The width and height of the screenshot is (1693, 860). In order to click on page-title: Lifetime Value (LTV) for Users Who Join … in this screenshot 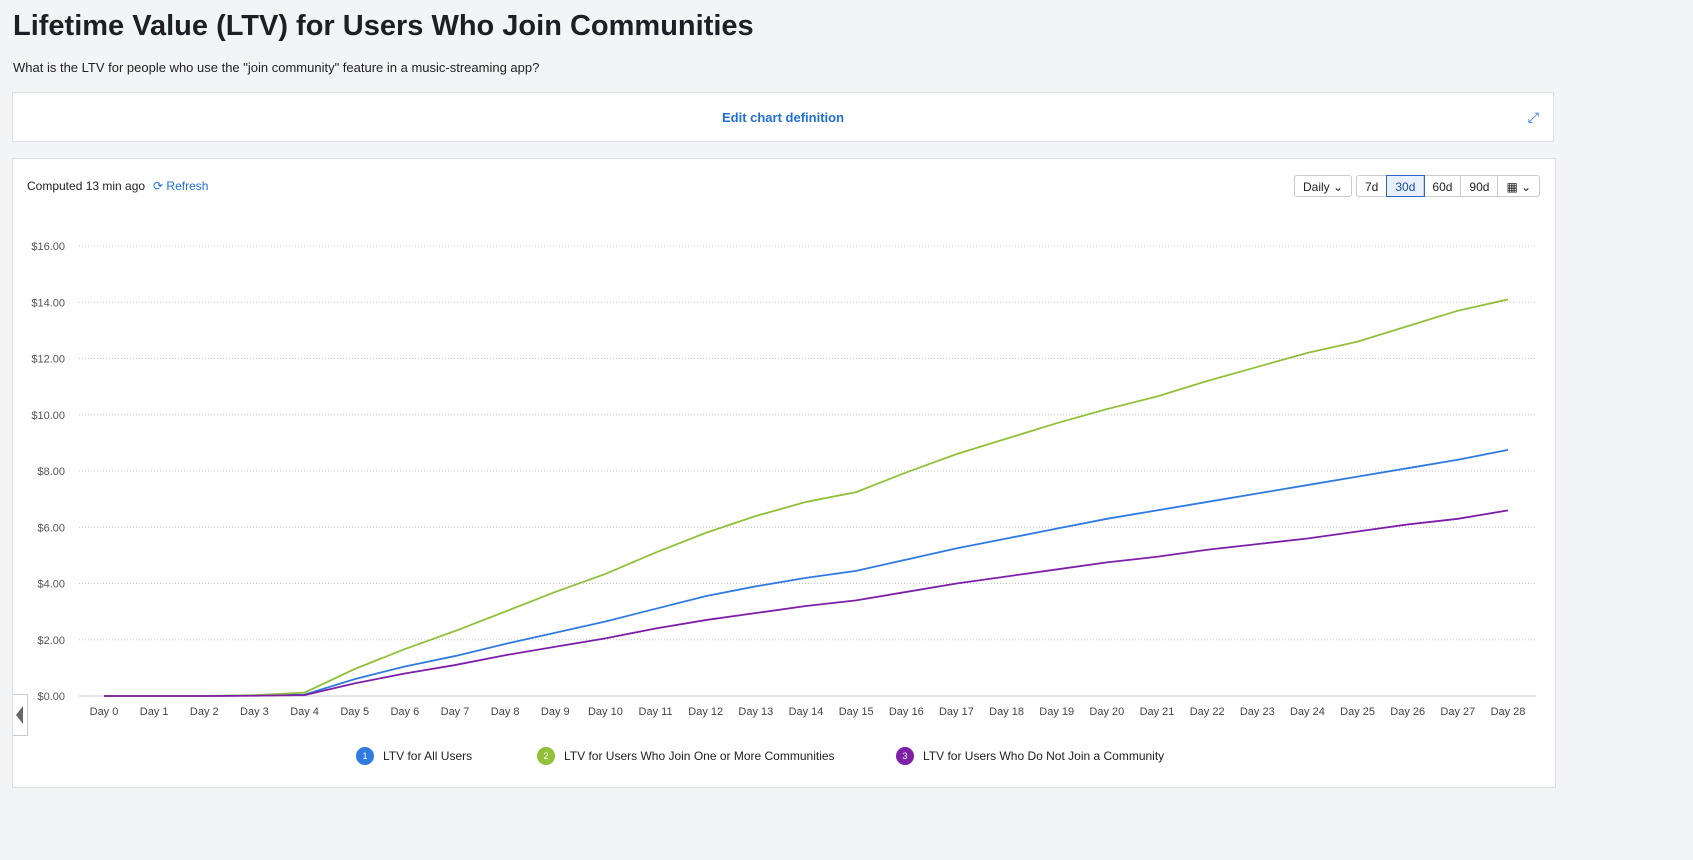, I will do `click(383, 26)`.